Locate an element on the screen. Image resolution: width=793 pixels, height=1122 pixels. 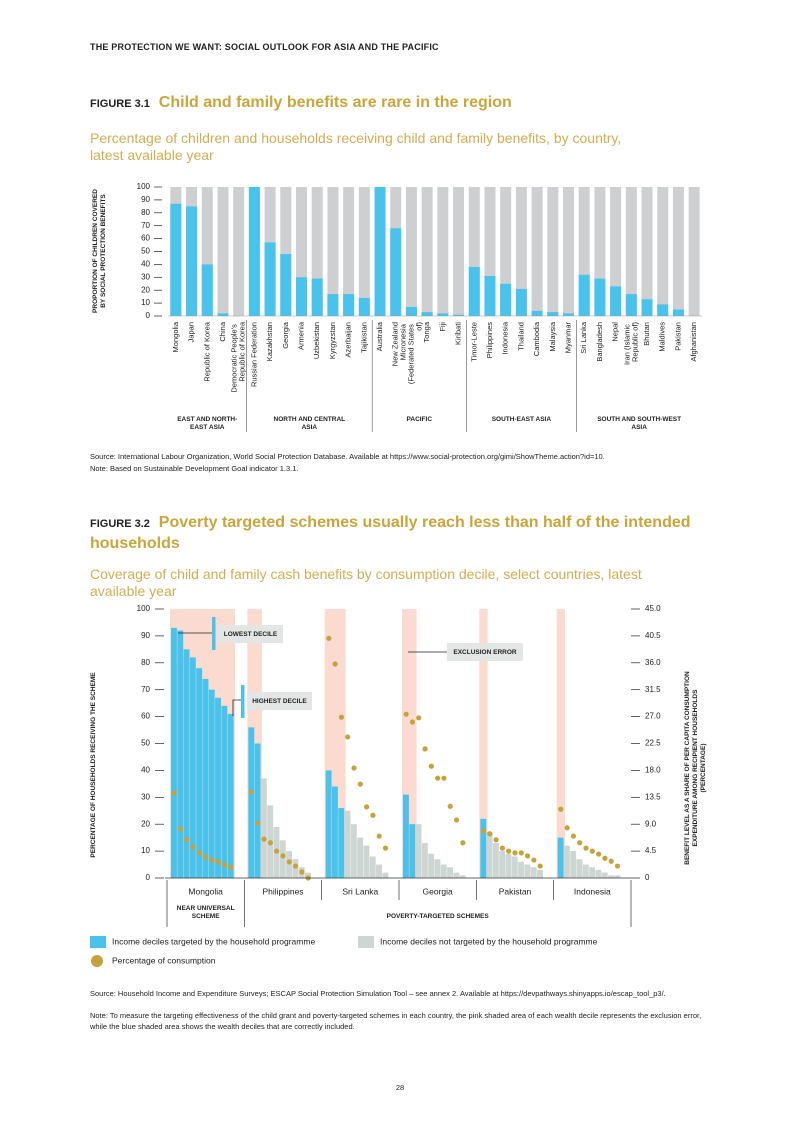
x-tick-label: Micronesia (Federated States of) is located at coordinates (410, 353).